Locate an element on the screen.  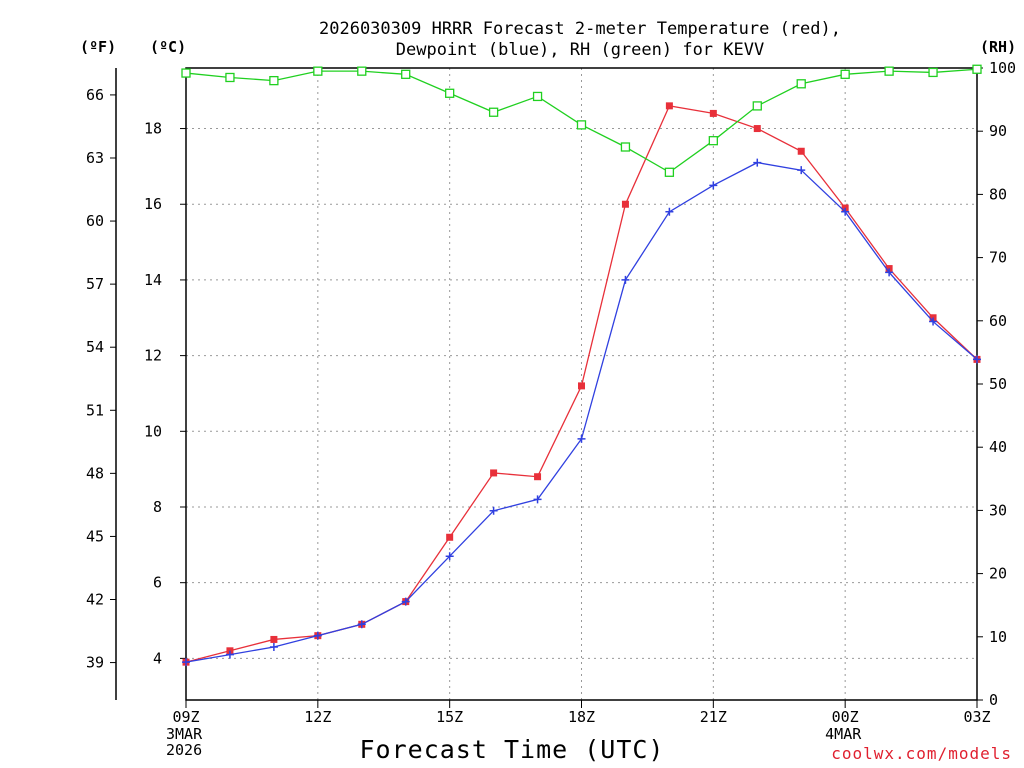
rh-tick-label: 50 is located at coordinates (998, 384).